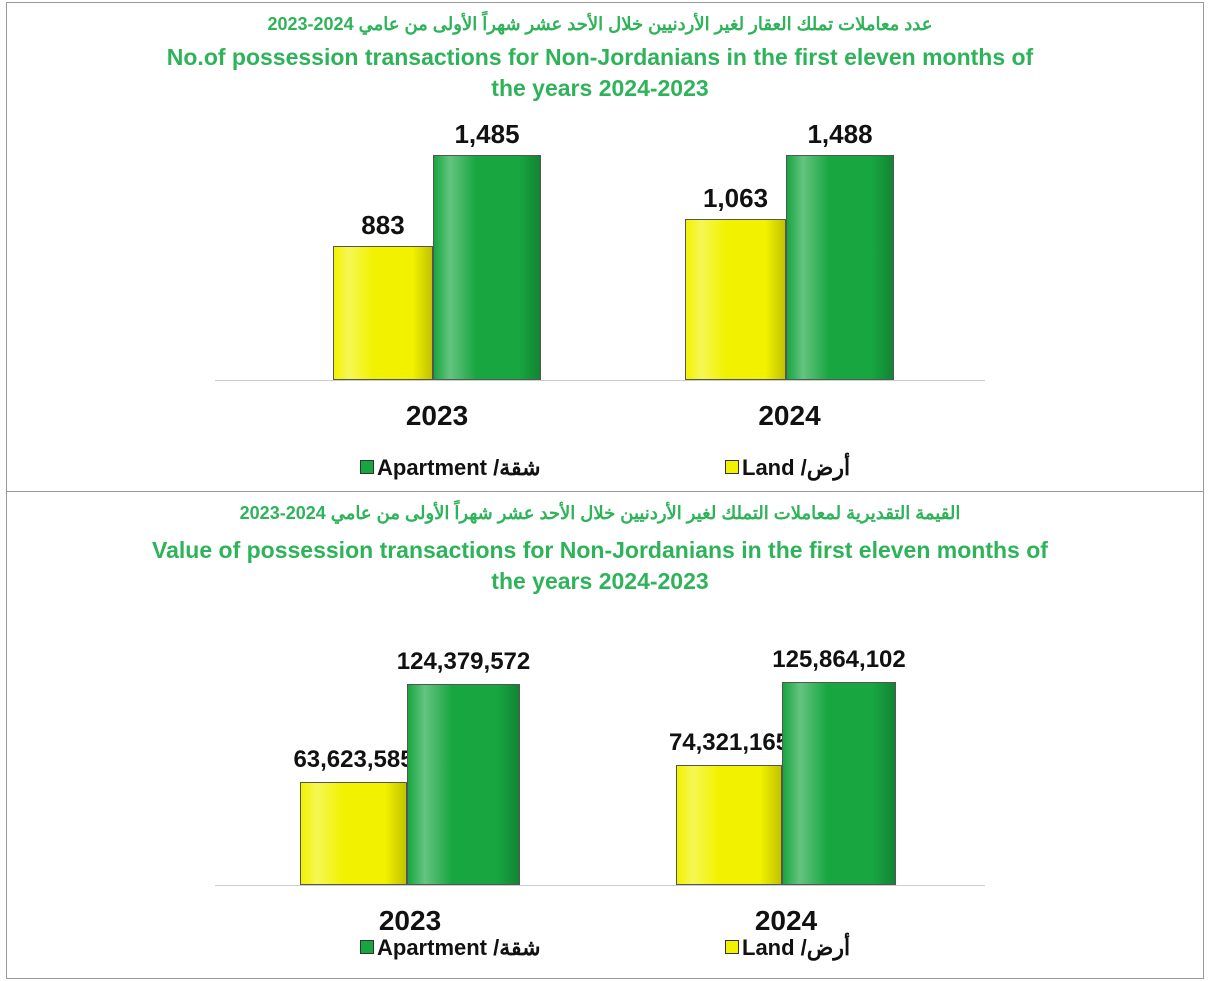 This screenshot has height=981, width=1212. Describe the element at coordinates (840, 134) in the screenshot. I see `data-label: 1,488` at that location.